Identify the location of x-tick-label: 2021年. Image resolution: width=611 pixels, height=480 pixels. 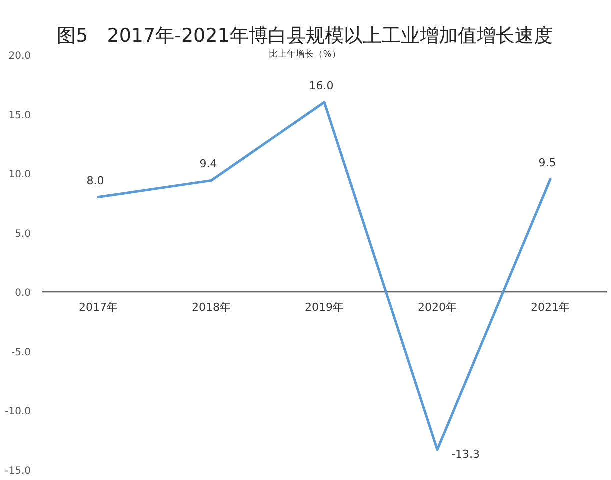
(550, 307).